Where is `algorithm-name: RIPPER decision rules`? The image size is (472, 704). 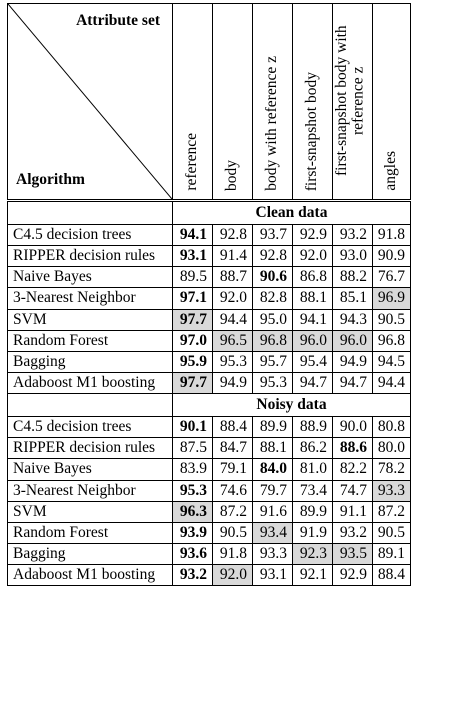 algorithm-name: RIPPER decision rules is located at coordinates (90, 256).